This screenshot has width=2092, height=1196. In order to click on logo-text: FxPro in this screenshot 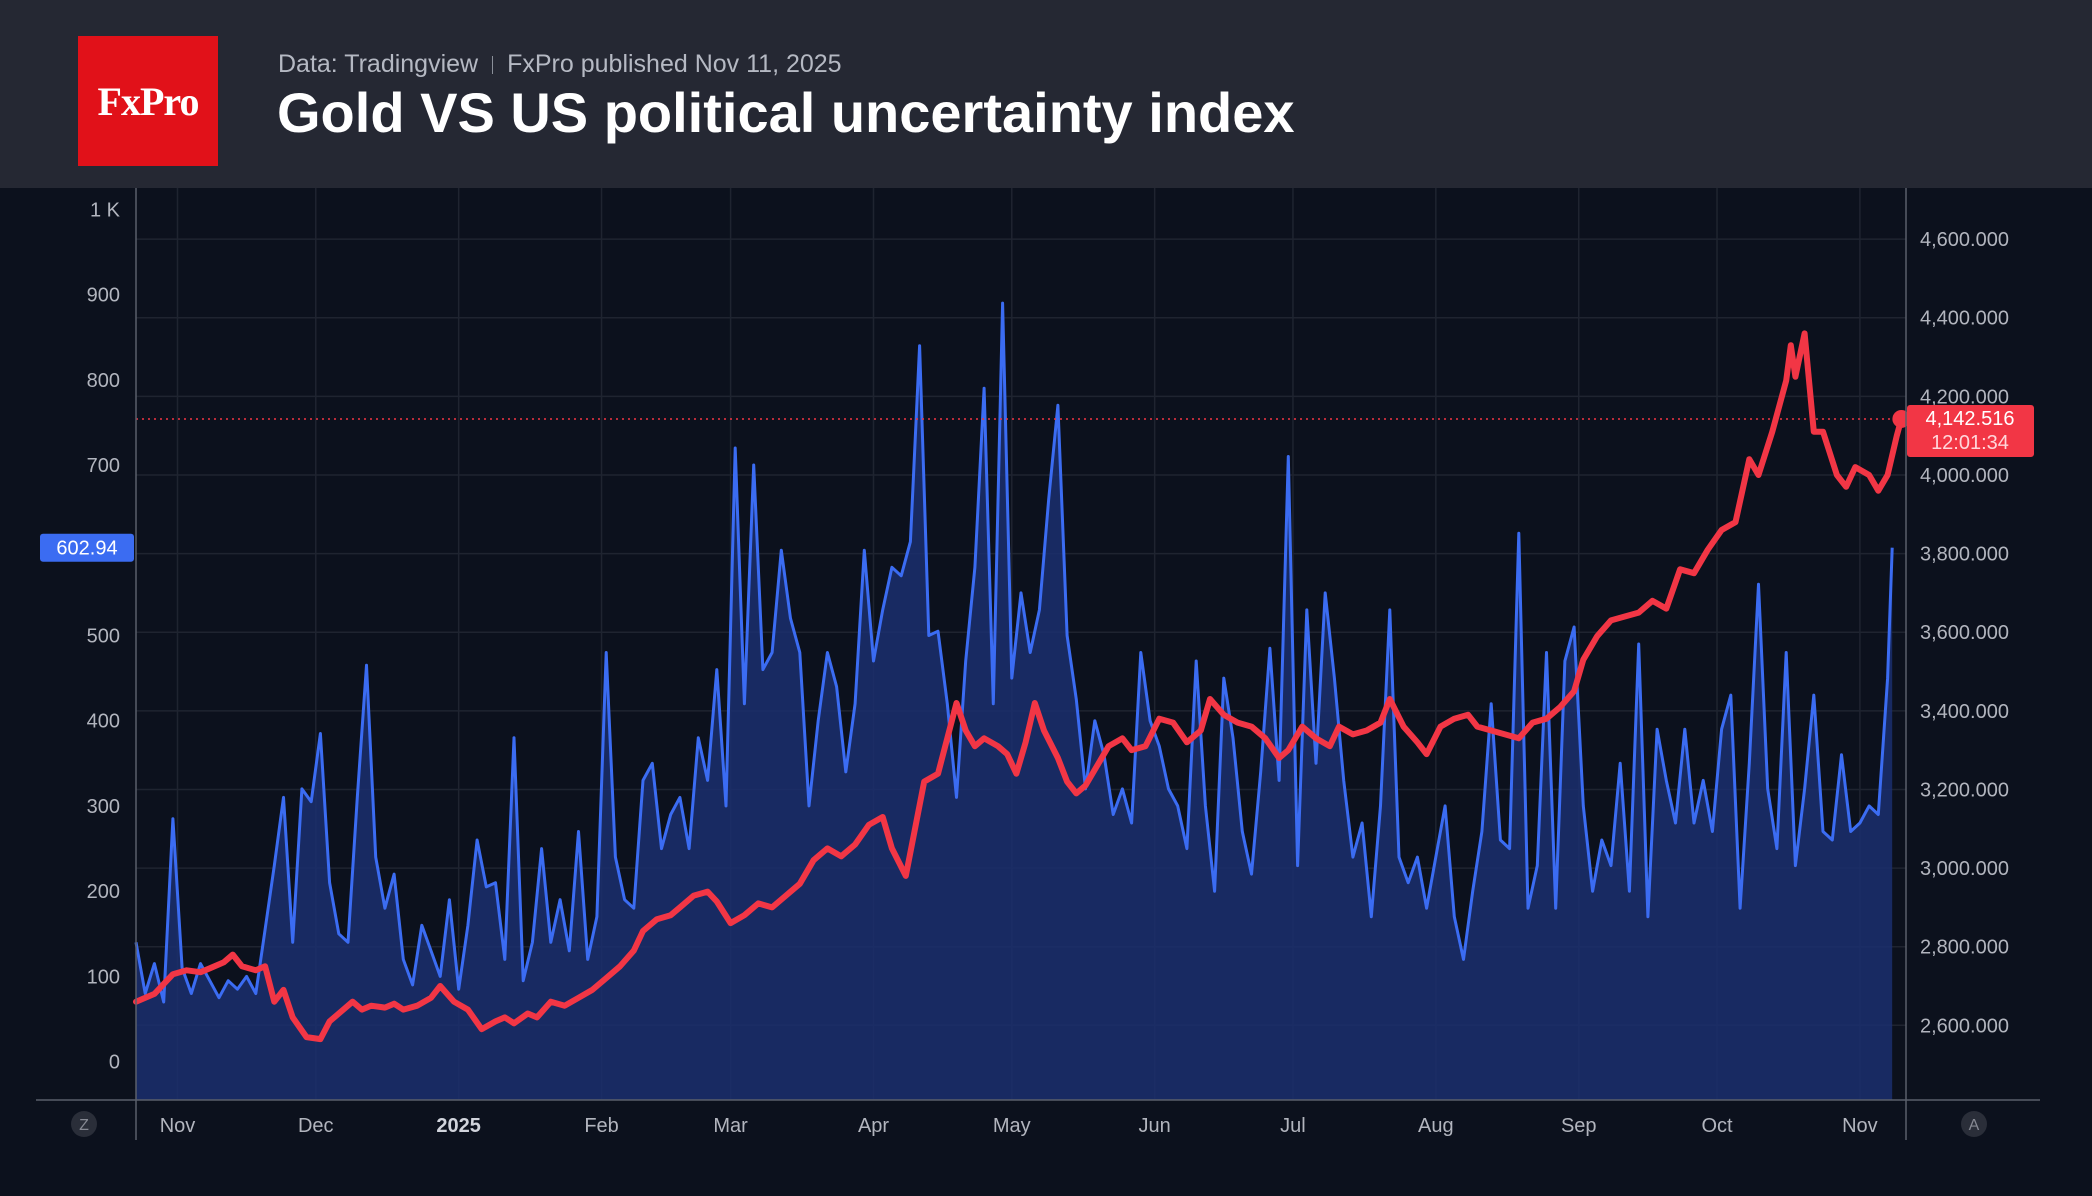, I will do `click(148, 101)`.